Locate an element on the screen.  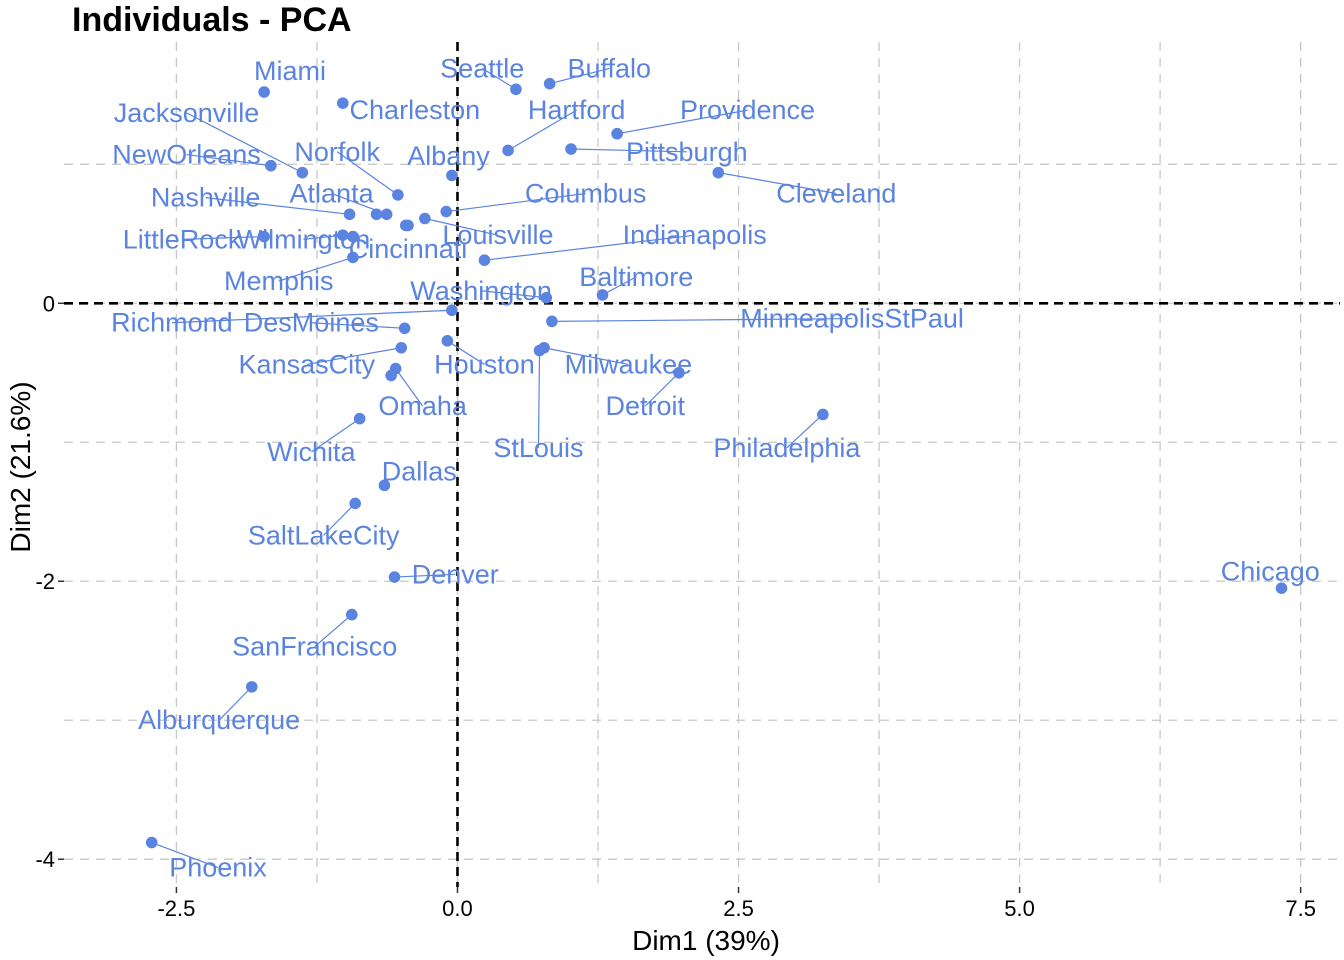
label-sanfrancisco: SanFrancisco is located at coordinates (314, 647).